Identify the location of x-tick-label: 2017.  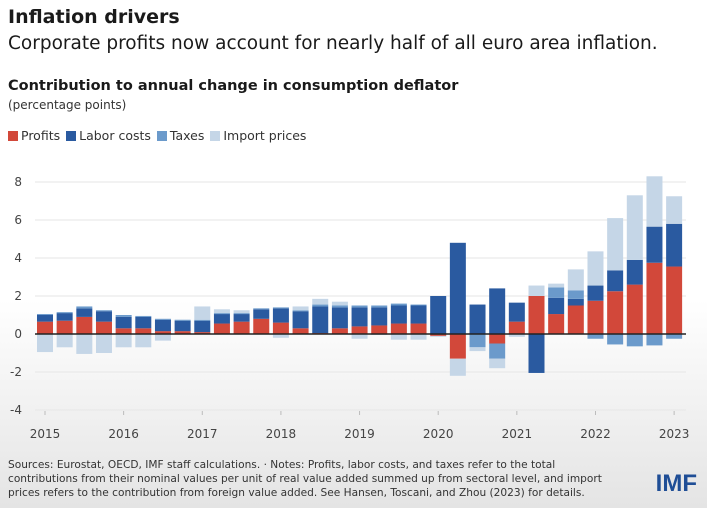
(202, 434).